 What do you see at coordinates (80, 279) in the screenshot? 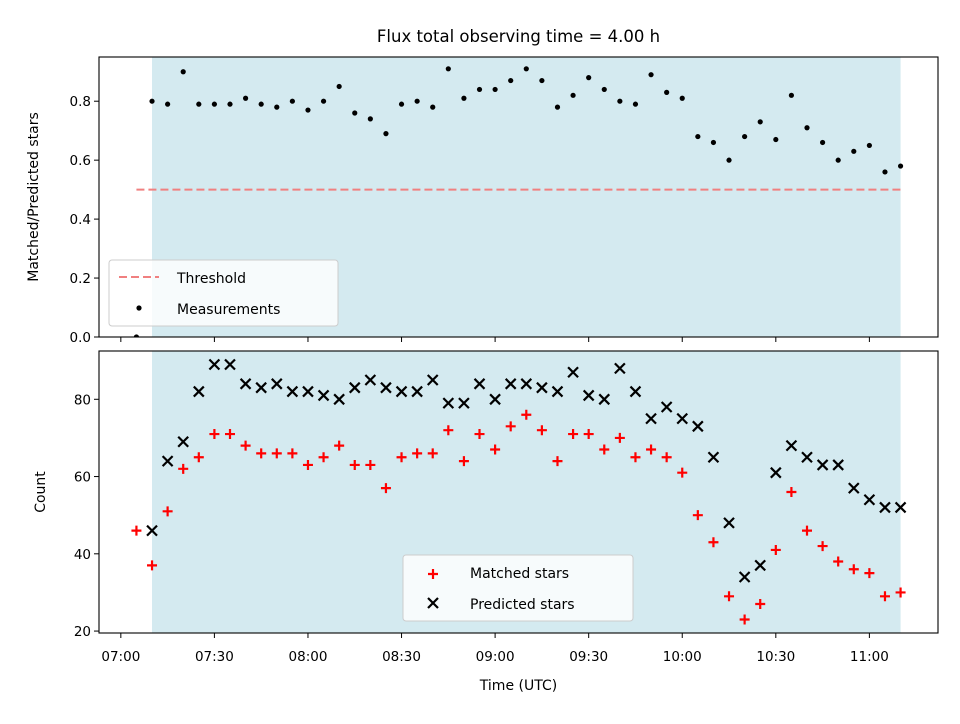
I see `y-tick-label: 0.2` at bounding box center [80, 279].